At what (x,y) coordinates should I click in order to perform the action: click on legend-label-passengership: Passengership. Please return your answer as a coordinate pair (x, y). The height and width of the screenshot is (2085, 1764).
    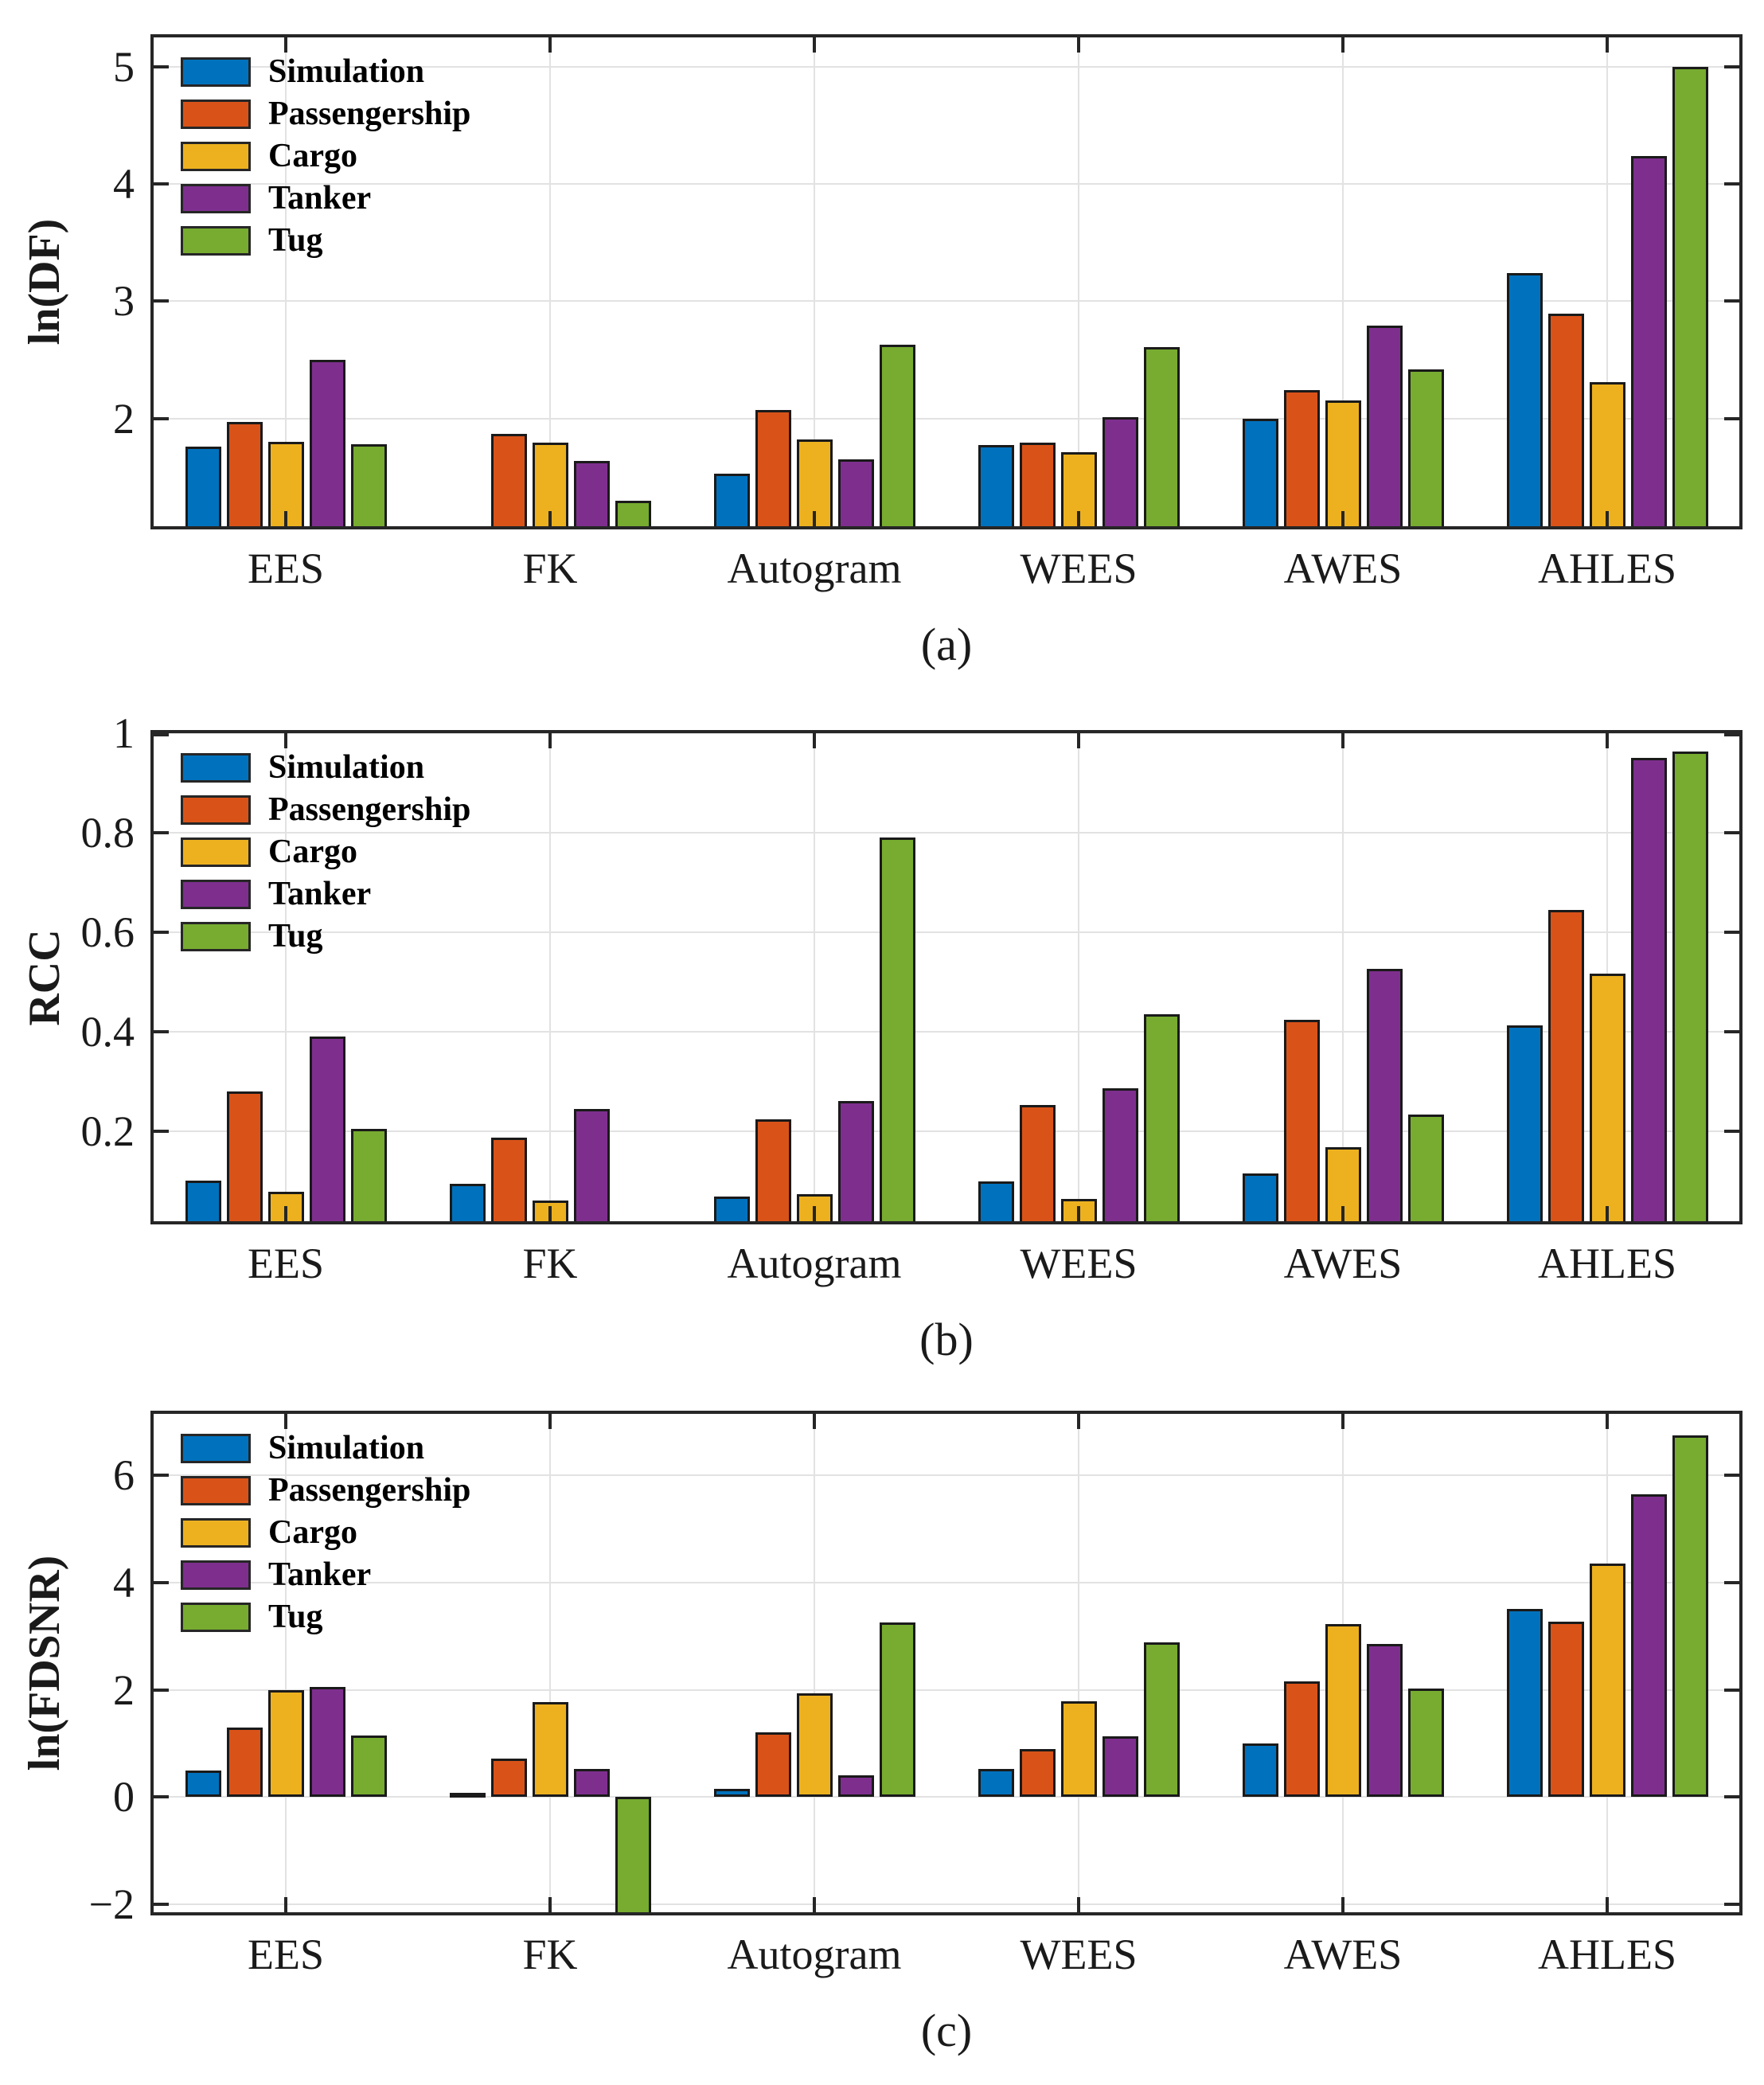
    Looking at the image, I should click on (369, 1490).